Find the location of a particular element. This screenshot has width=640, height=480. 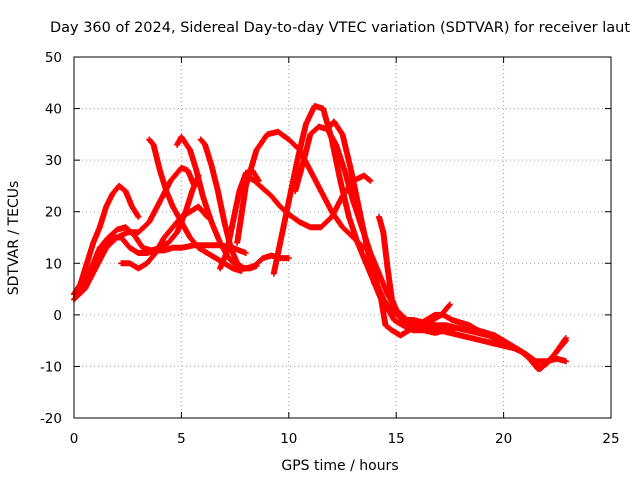

y-axis-title: SDTVAR / TECUs is located at coordinates (14, 238).